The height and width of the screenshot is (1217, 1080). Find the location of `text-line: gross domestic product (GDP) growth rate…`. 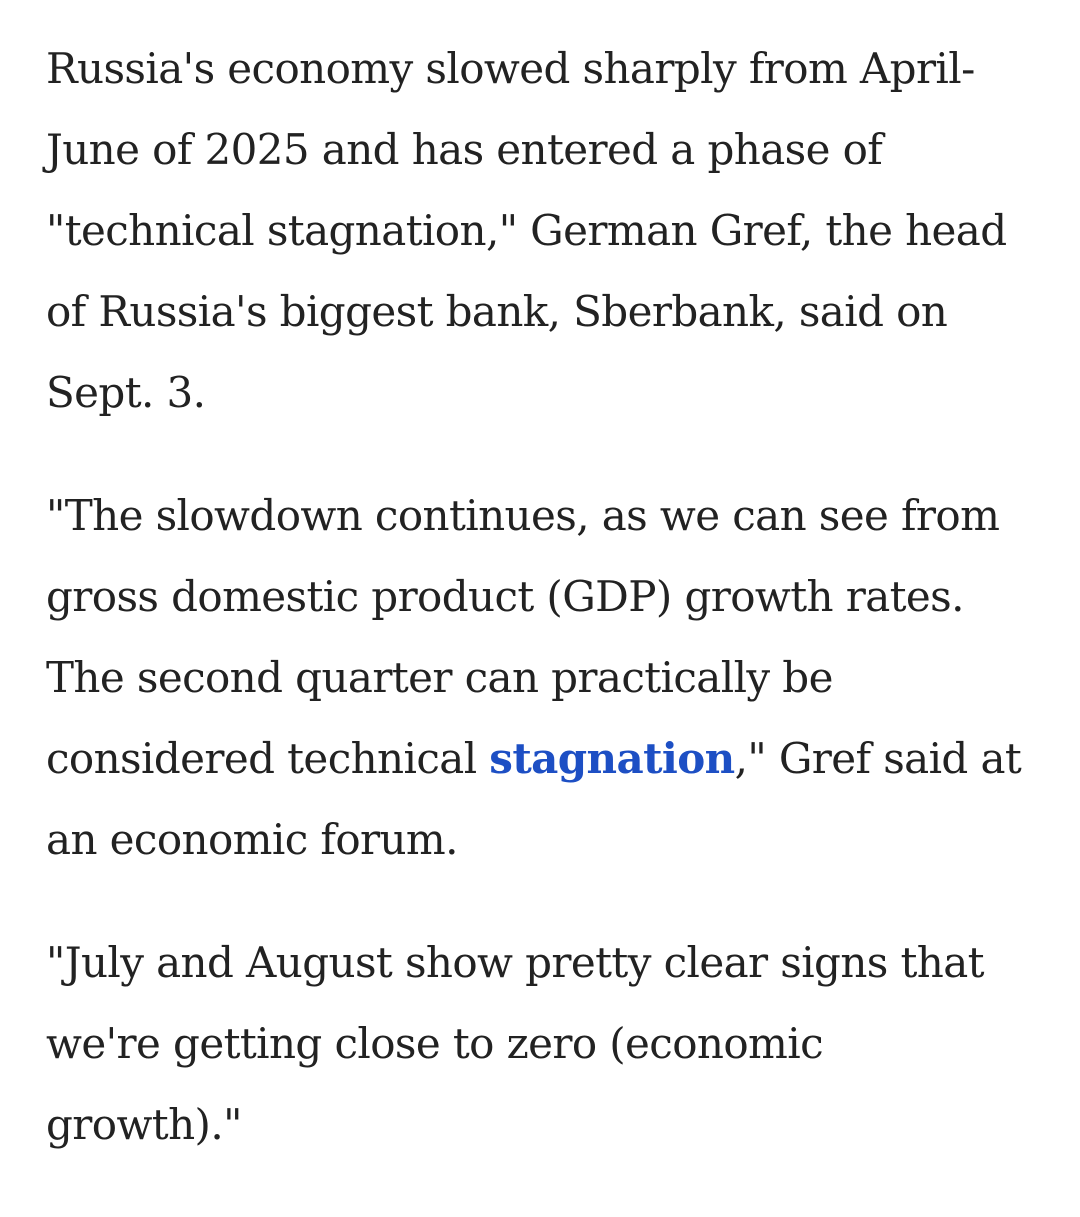

text-line: gross domestic product (GDP) growth rate… is located at coordinates (505, 596).